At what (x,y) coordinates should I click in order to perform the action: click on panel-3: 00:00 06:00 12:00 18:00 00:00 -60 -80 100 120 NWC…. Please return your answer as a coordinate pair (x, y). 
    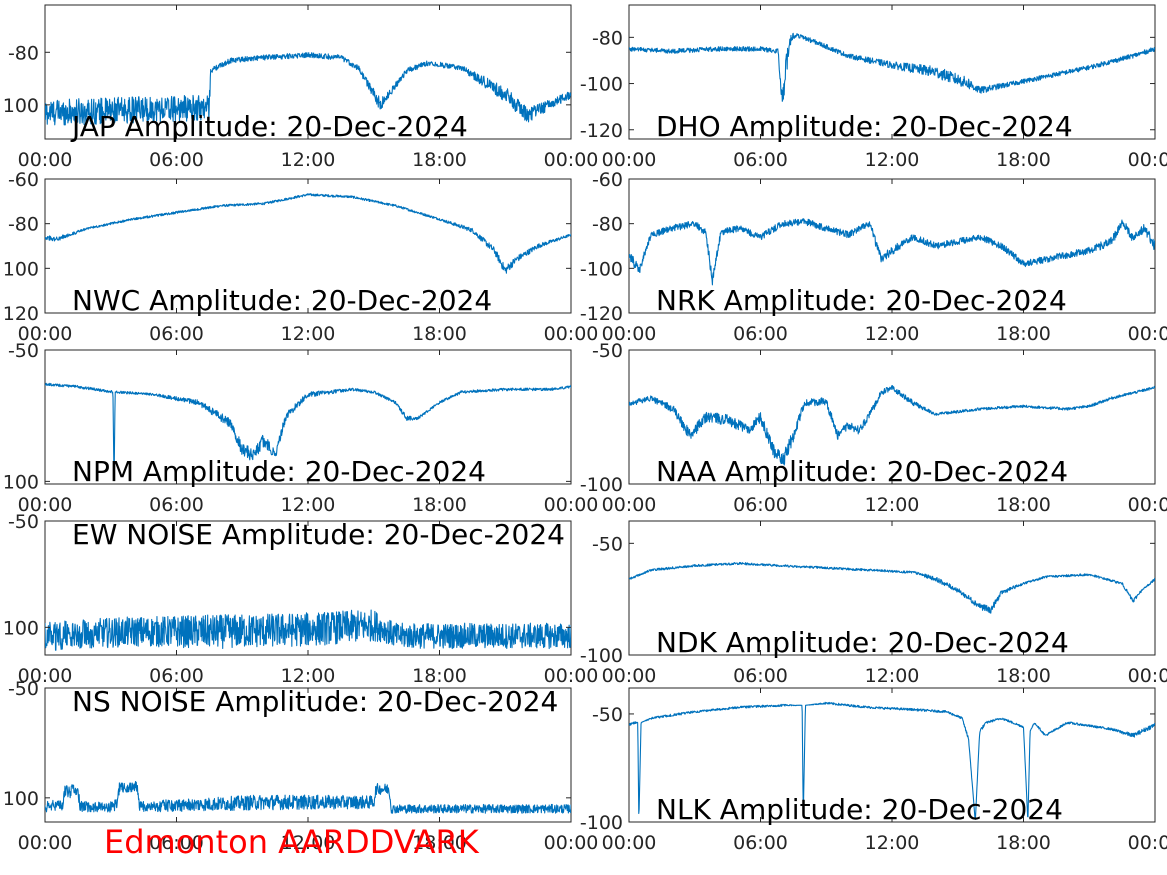
    Looking at the image, I should click on (301, 257).